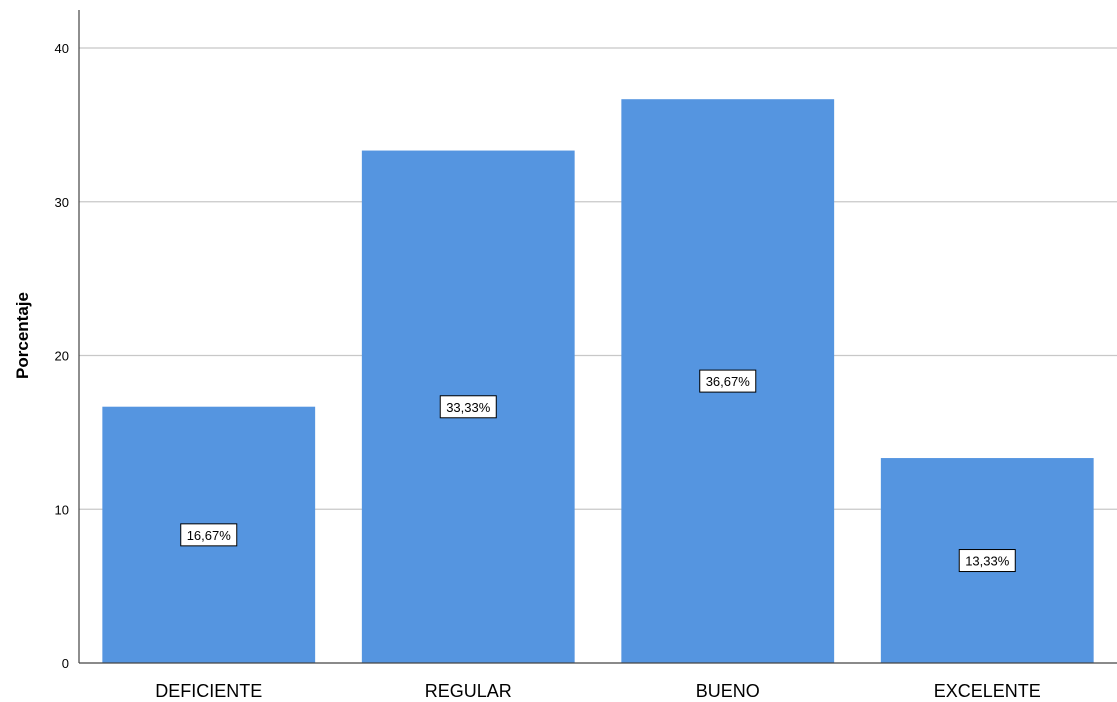  I want to click on y-tick-labels: 0 10 20 30 40, so click(62, 356).